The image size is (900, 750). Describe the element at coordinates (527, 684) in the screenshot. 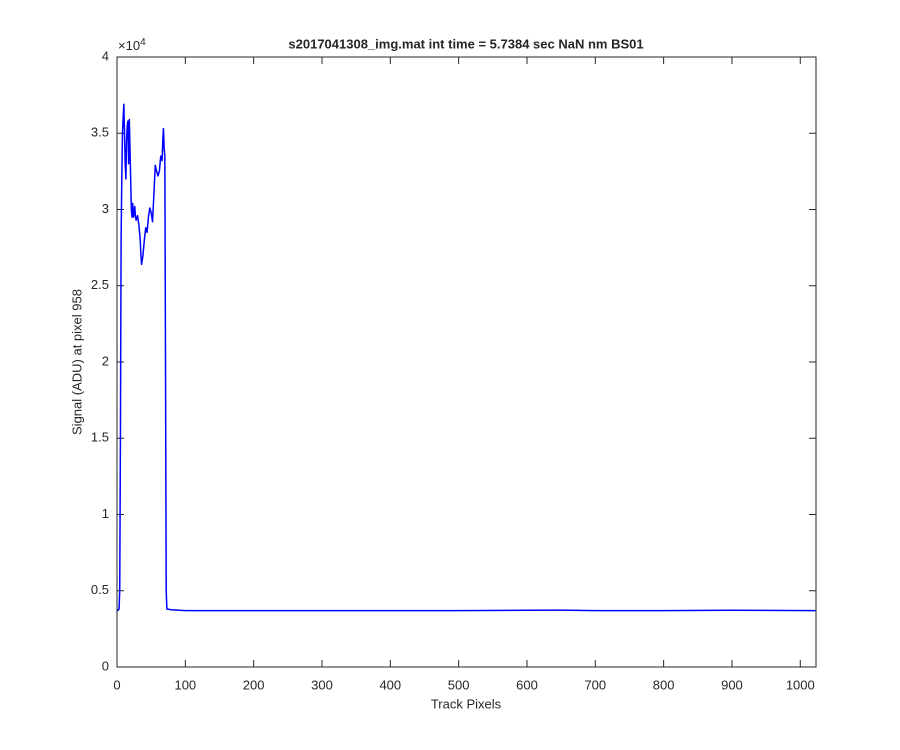

I see `x-tick-label: 600` at that location.